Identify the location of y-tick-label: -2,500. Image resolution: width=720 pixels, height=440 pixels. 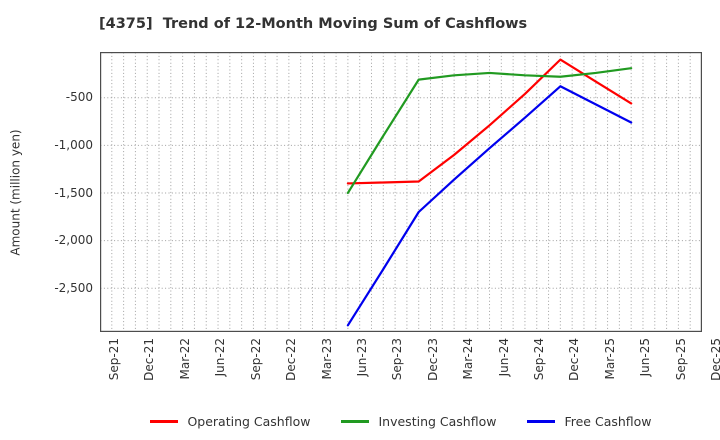
(73, 287).